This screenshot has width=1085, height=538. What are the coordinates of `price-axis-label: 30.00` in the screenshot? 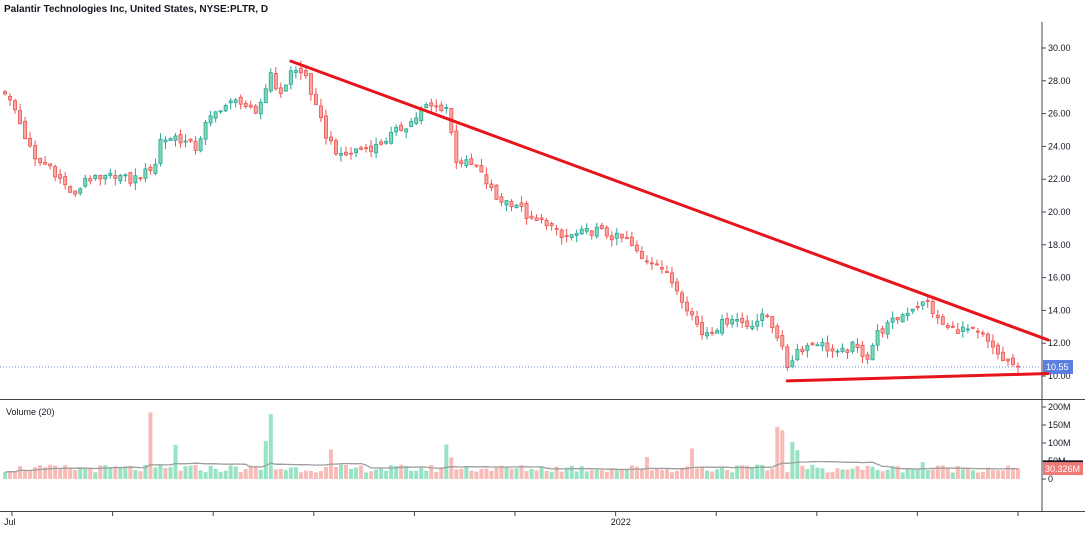 It's located at (1059, 48).